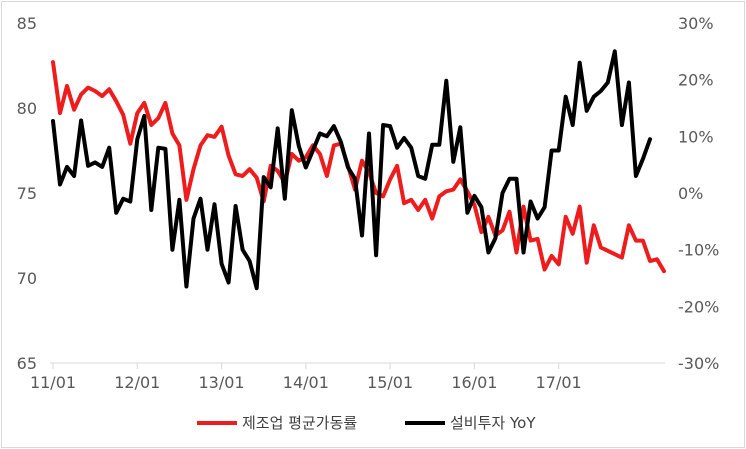 Image resolution: width=746 pixels, height=449 pixels. Describe the element at coordinates (698, 363) in the screenshot. I see `right-tick-label: -30%` at that location.